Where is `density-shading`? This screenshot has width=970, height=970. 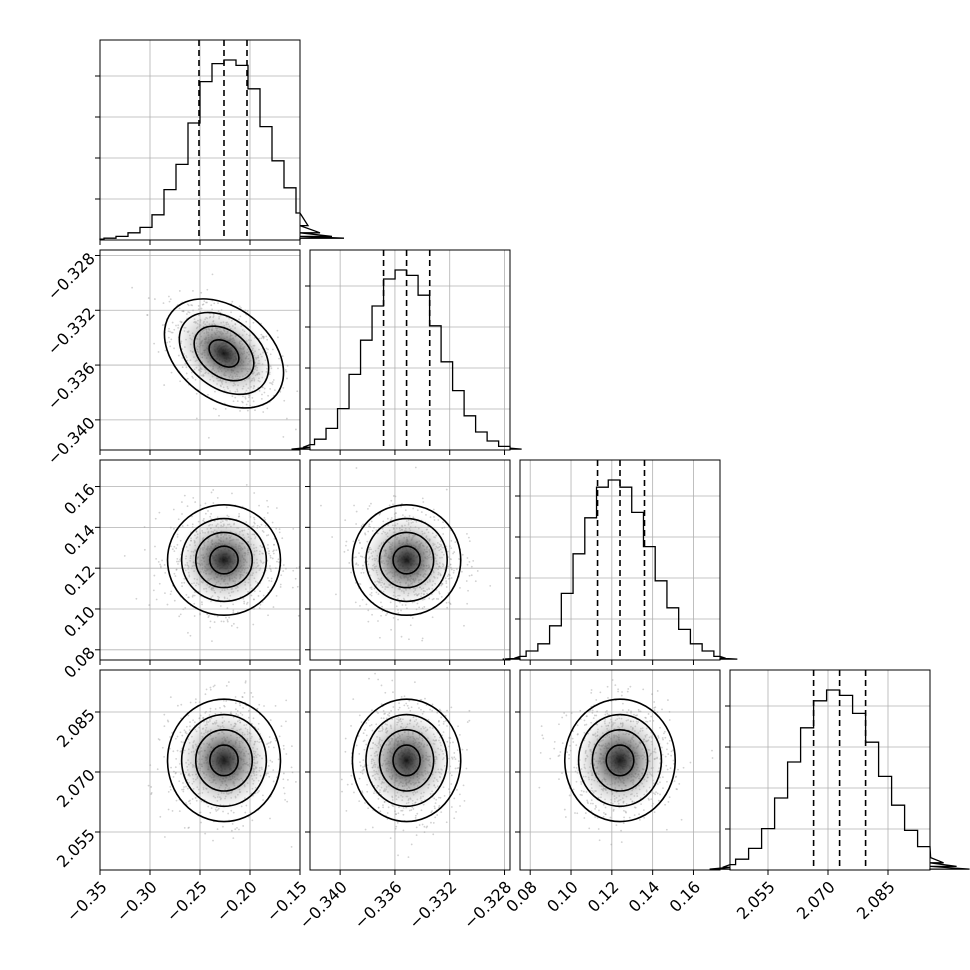
density-shading is located at coordinates (406, 560).